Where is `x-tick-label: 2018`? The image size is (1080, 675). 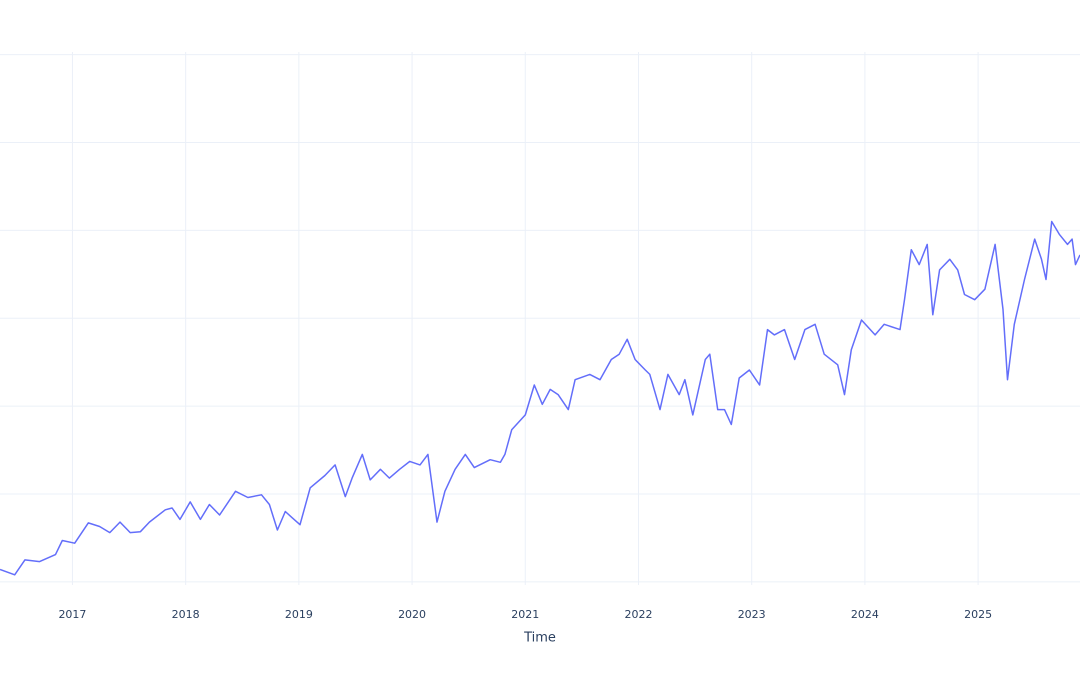 x-tick-label: 2018 is located at coordinates (186, 614).